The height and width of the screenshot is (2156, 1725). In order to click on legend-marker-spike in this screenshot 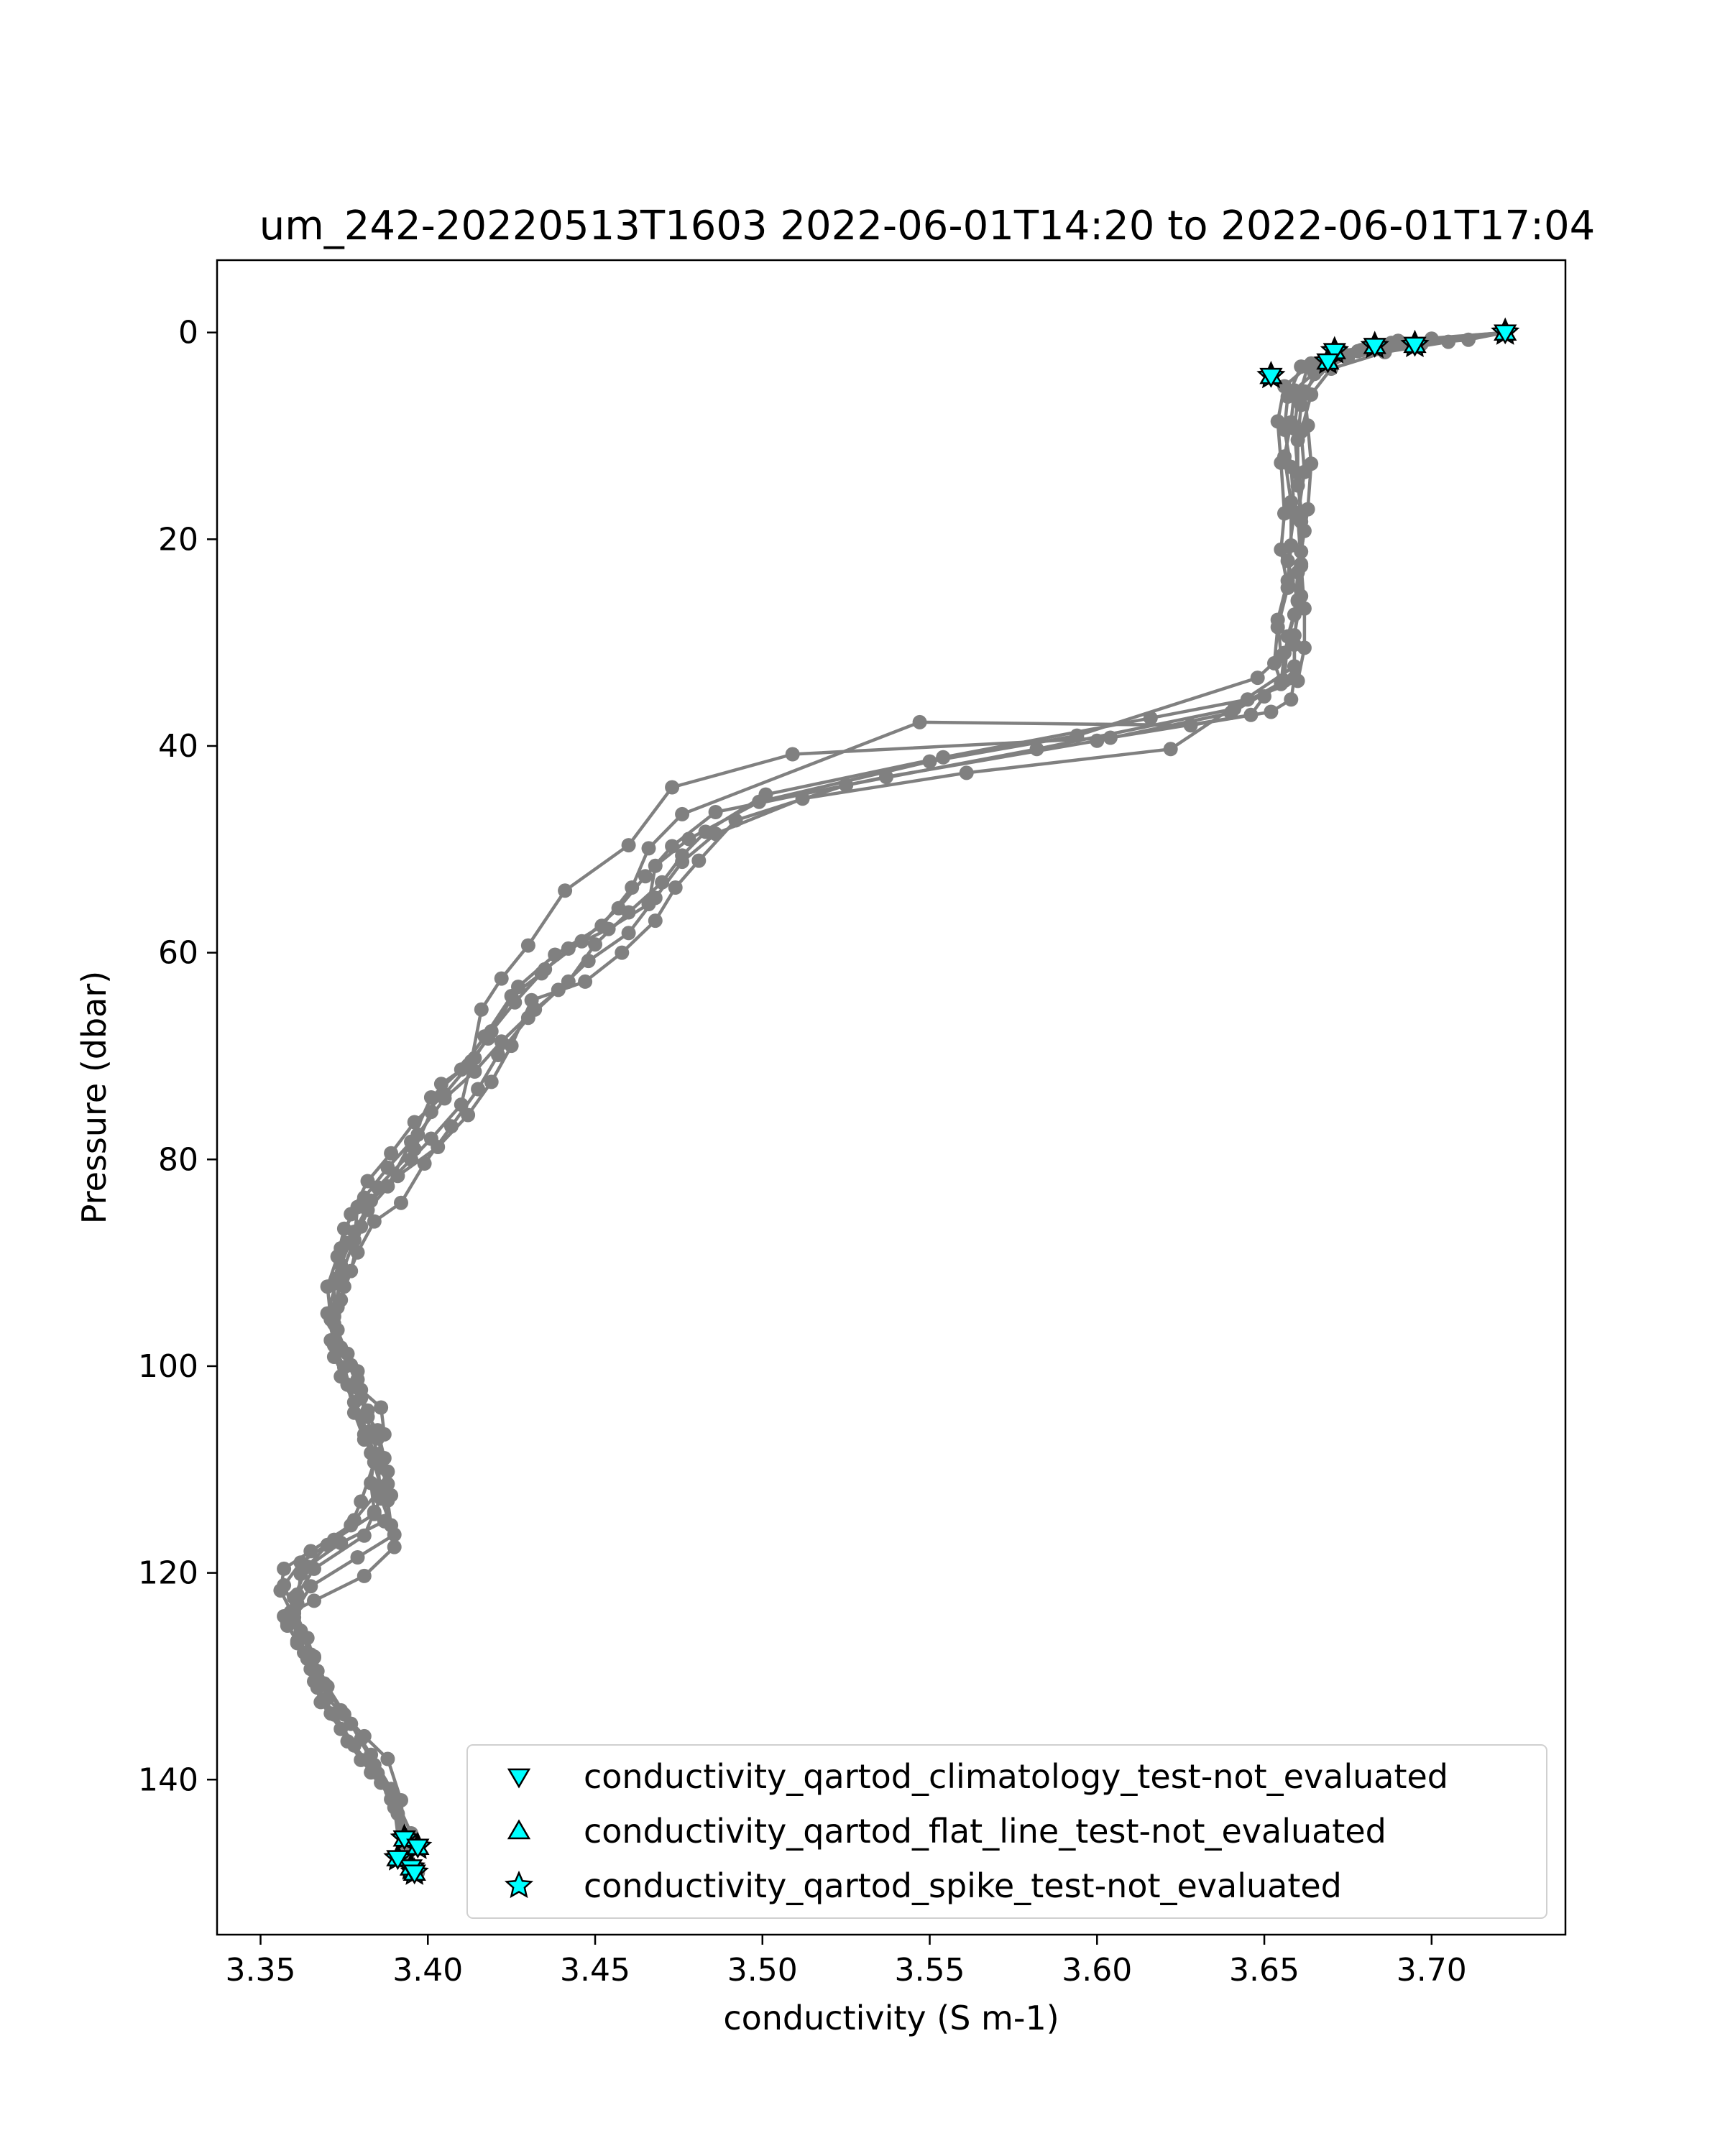, I will do `click(519, 1885)`.